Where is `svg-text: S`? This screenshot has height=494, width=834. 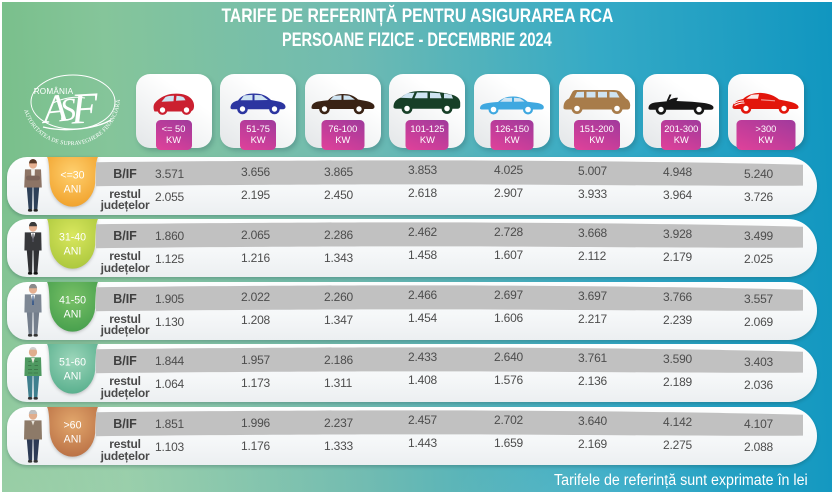 svg-text: S is located at coordinates (68, 108).